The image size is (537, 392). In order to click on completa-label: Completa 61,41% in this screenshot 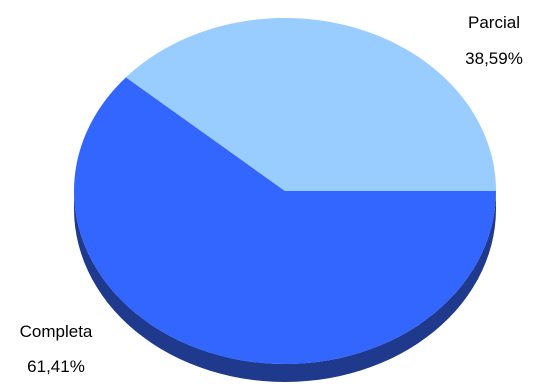, I will do `click(56, 349)`.